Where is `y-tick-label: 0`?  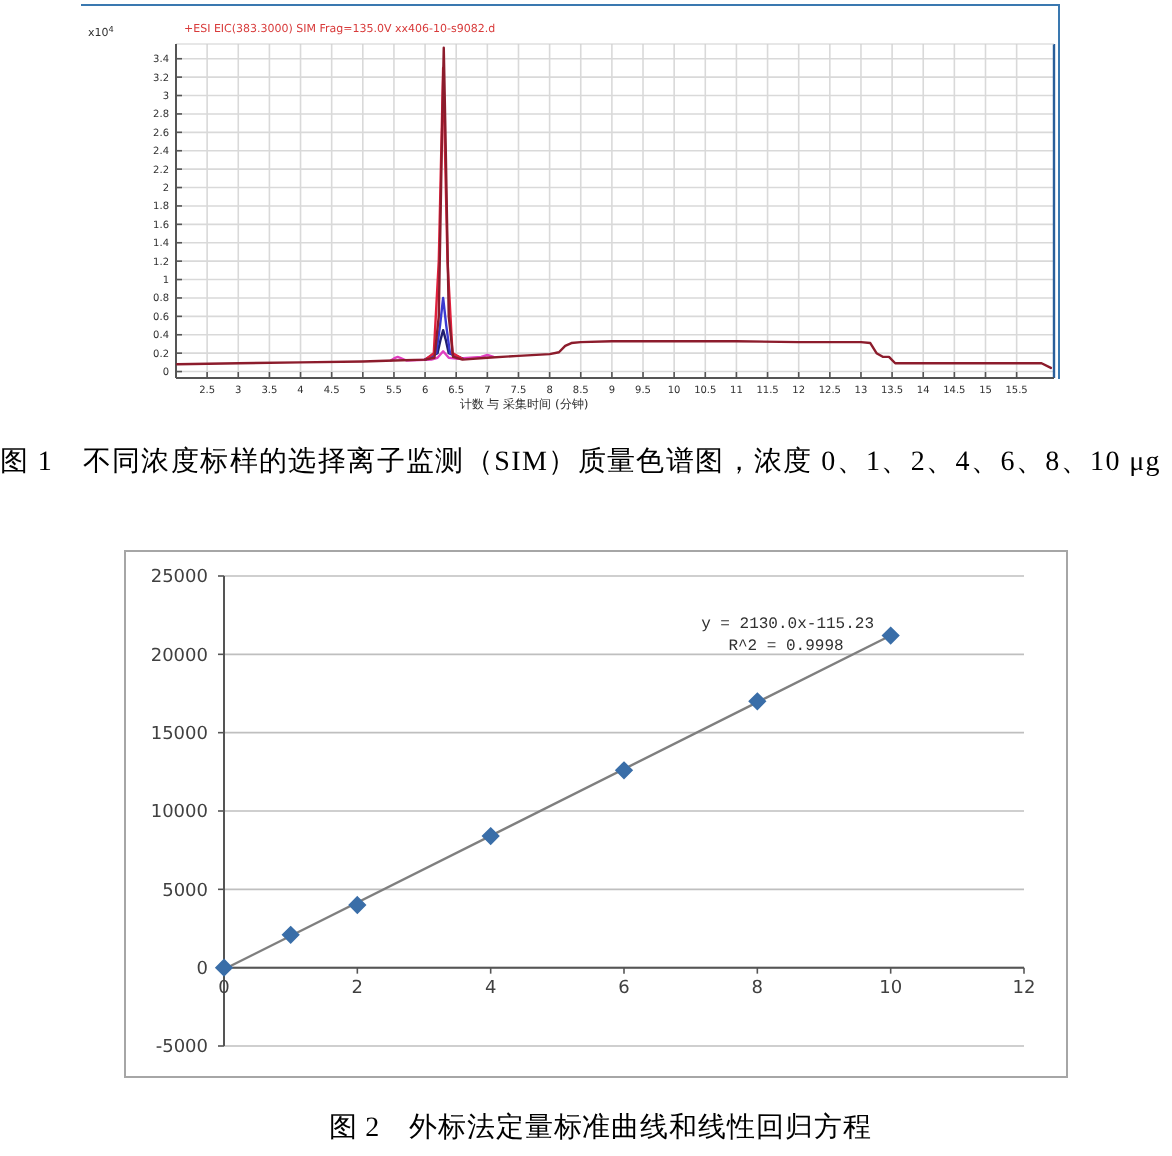
y-tick-label: 0 is located at coordinates (202, 969).